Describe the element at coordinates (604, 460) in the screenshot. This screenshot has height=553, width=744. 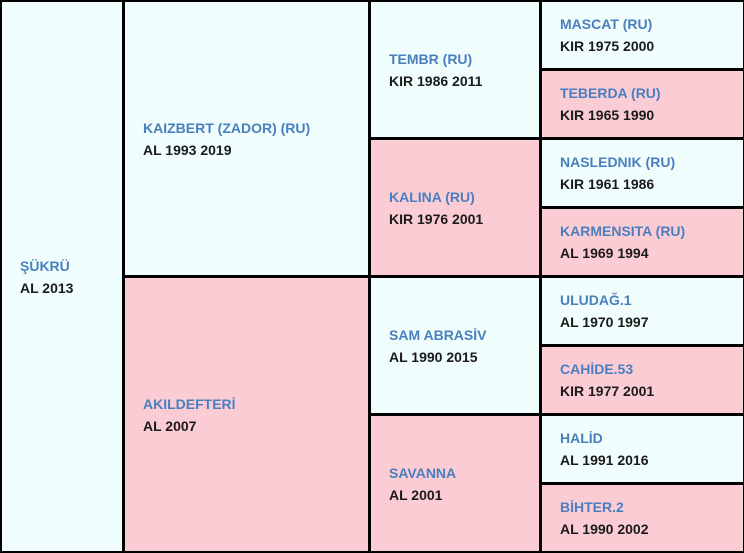
I see `horse-info: AL 1991 2016` at that location.